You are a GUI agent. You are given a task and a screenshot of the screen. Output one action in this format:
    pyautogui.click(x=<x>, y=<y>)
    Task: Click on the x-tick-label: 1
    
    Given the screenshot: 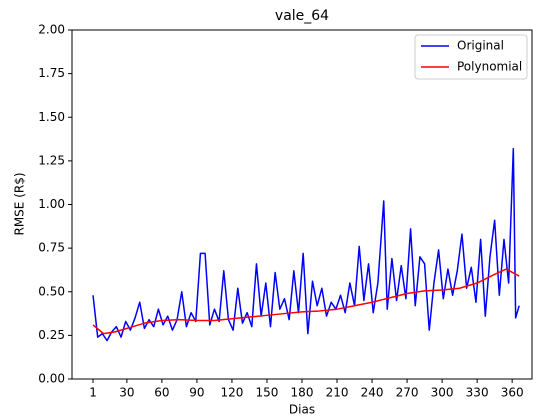 What is the action you would take?
    pyautogui.click(x=93, y=393)
    